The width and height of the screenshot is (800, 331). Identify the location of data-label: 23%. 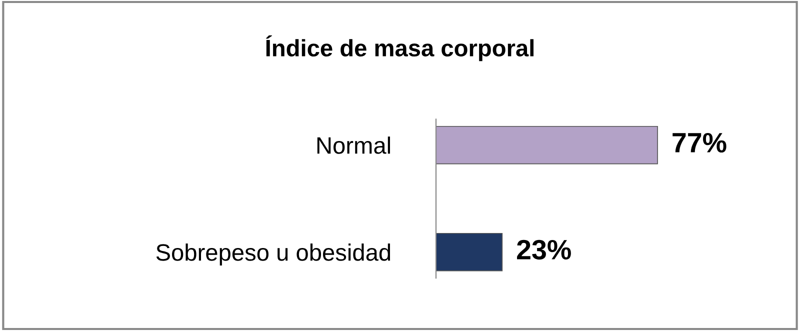
(544, 250).